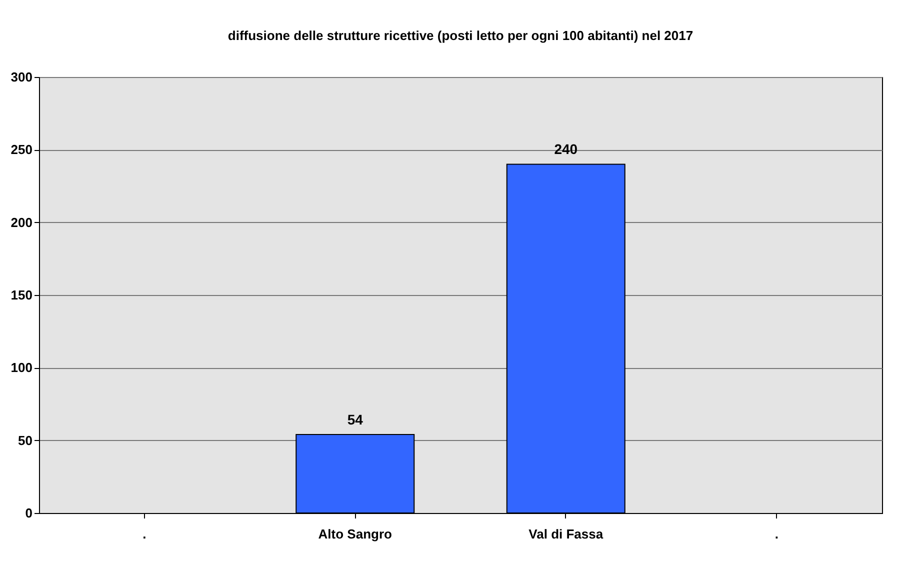 The width and height of the screenshot is (920, 574). Describe the element at coordinates (21, 295) in the screenshot. I see `y-tick-label: 150` at that location.